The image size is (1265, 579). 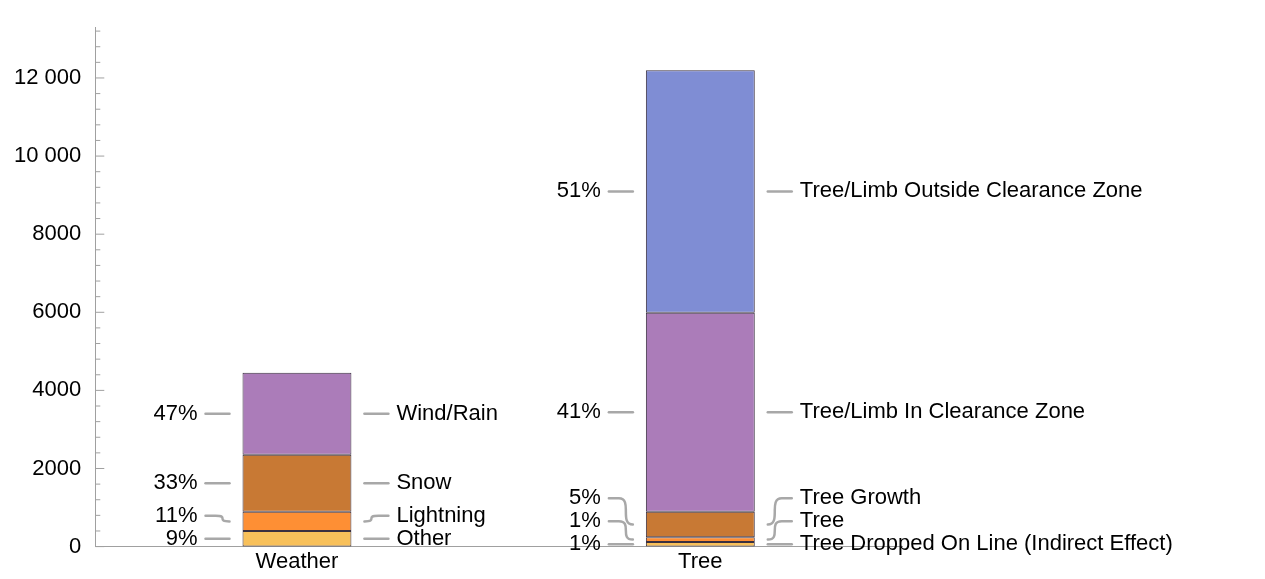 What do you see at coordinates (75, 545) in the screenshot?
I see `y-tick-label: 0` at bounding box center [75, 545].